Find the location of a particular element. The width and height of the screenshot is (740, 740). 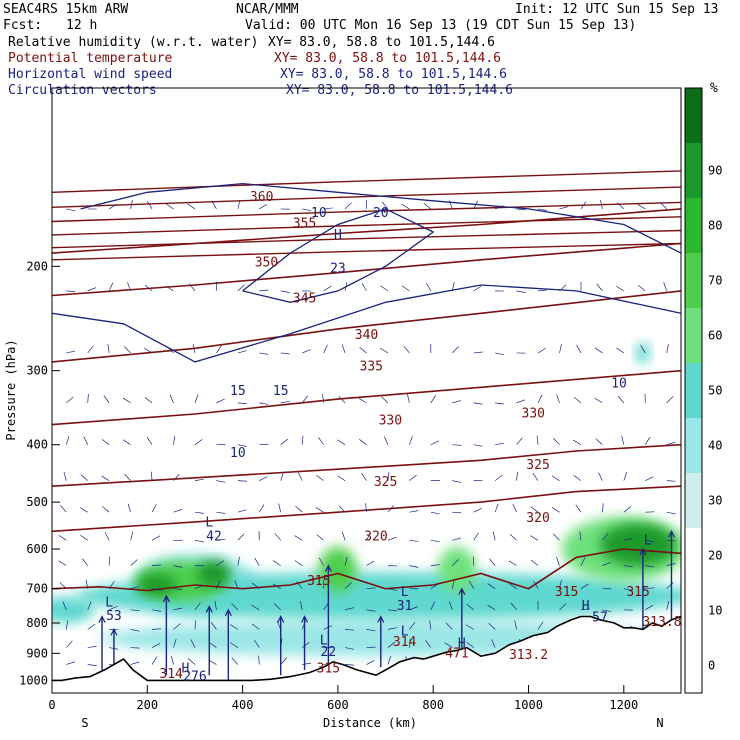

wind-contour-line is located at coordinates (380, 218).